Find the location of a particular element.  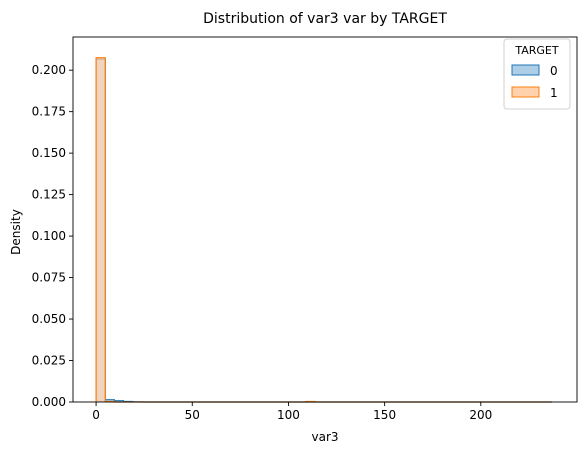

legend-label-0: 0 is located at coordinates (554, 71).